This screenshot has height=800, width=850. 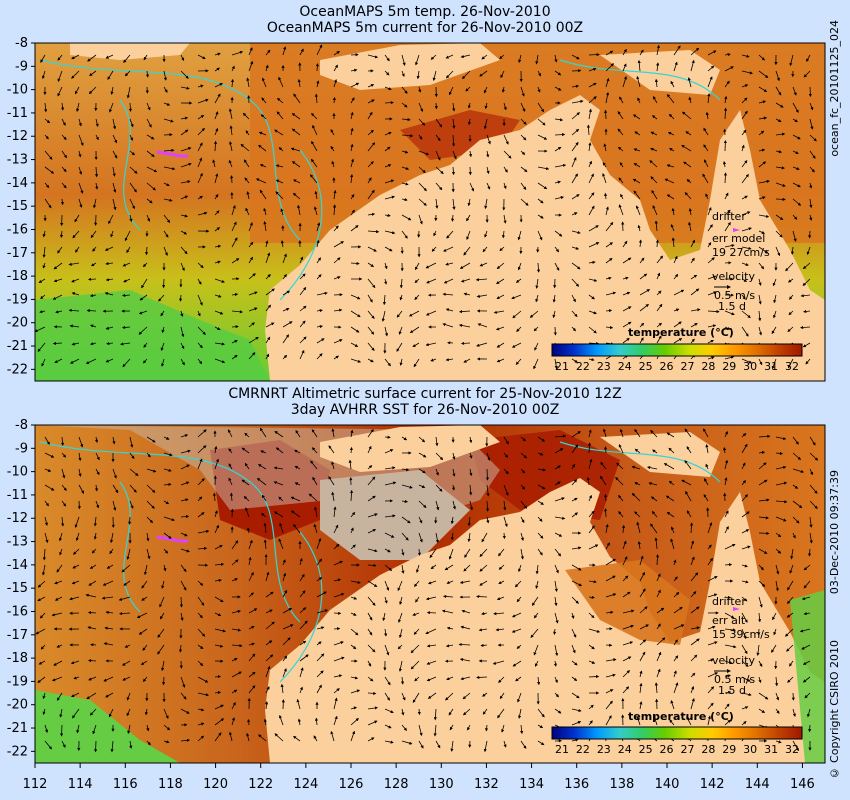 What do you see at coordinates (732, 306) in the screenshot?
I see `panel1-velocity-days: 1.5 d` at bounding box center [732, 306].